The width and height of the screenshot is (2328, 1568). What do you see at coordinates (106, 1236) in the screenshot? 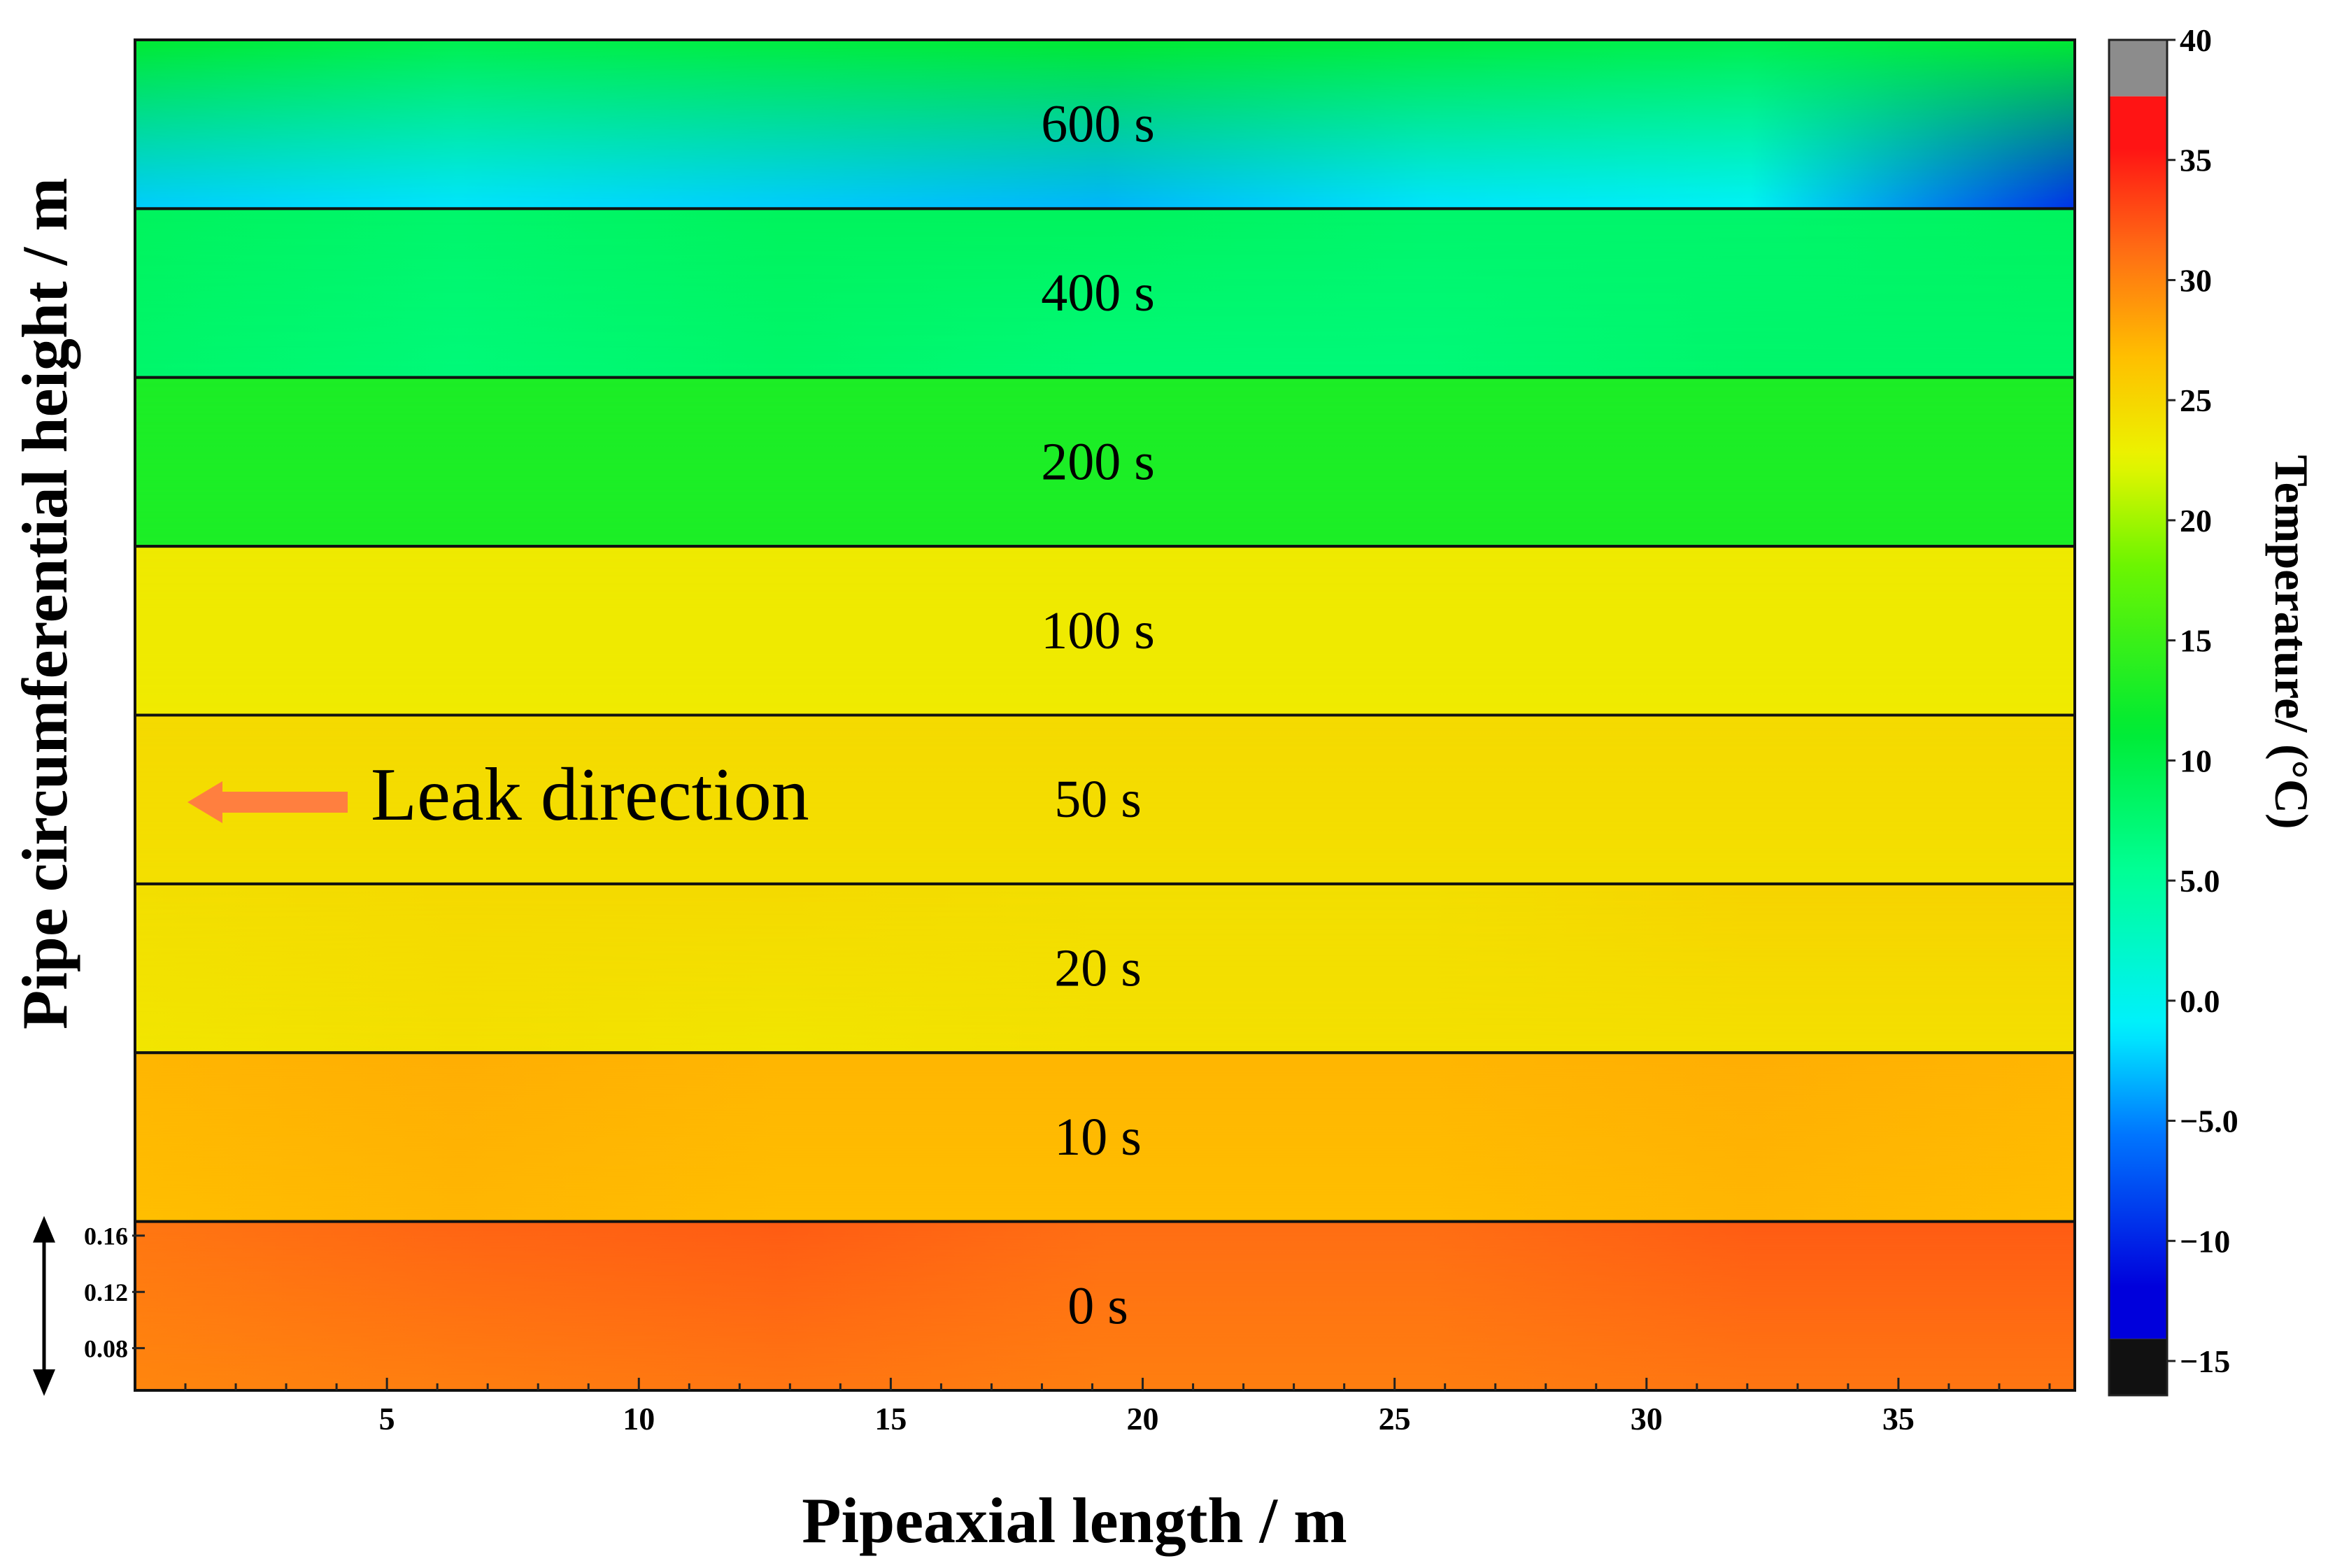
I see `y-tick-label: 0.16` at bounding box center [106, 1236].